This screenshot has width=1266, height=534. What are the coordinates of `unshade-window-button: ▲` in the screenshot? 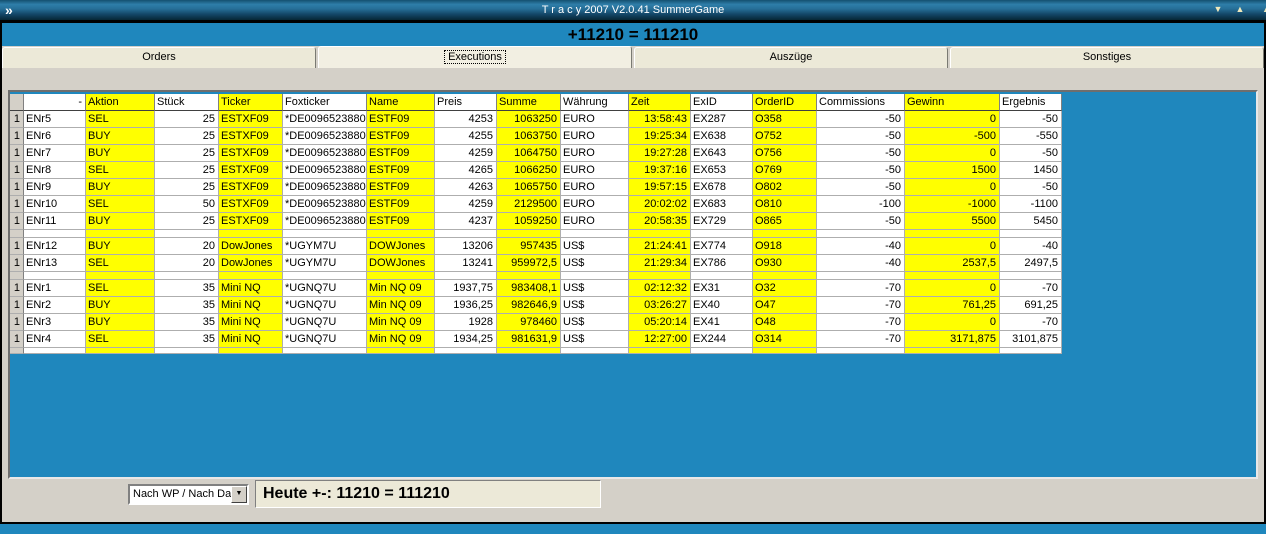 It's located at (1240, 9).